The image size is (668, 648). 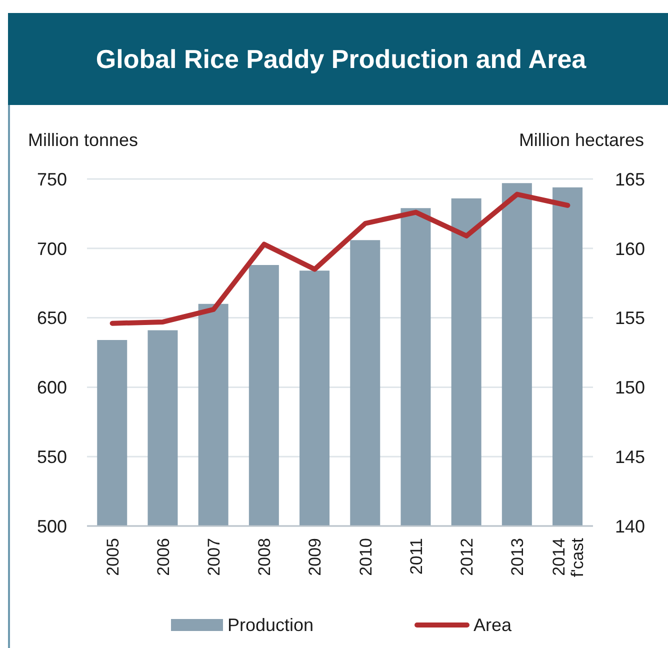 What do you see at coordinates (51, 456) in the screenshot?
I see `y-tick-label: 550` at bounding box center [51, 456].